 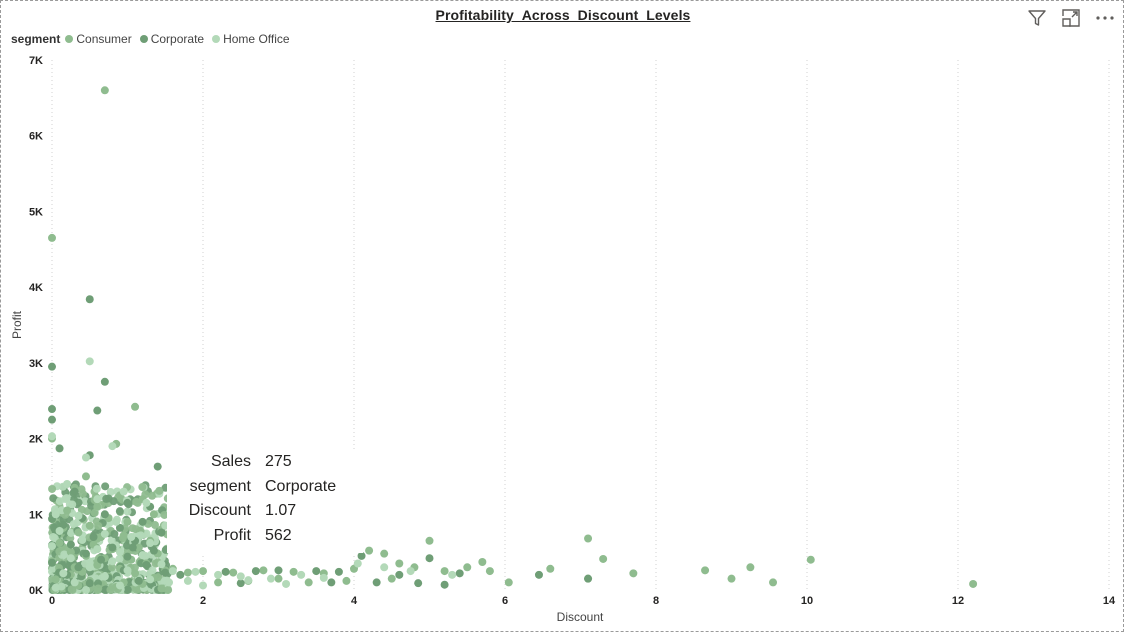 I want to click on legend-item-home-office: Home Office, so click(x=251, y=39).